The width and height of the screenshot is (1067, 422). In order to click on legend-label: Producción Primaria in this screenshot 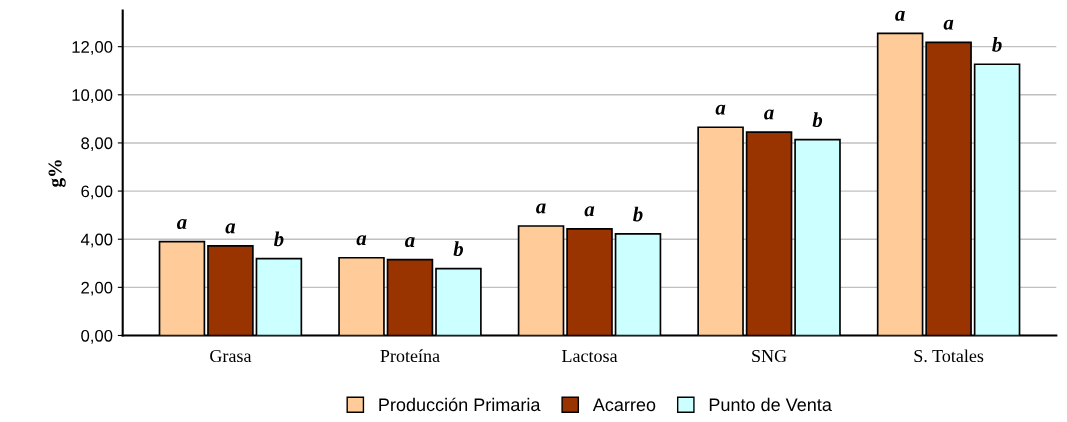, I will do `click(460, 404)`.